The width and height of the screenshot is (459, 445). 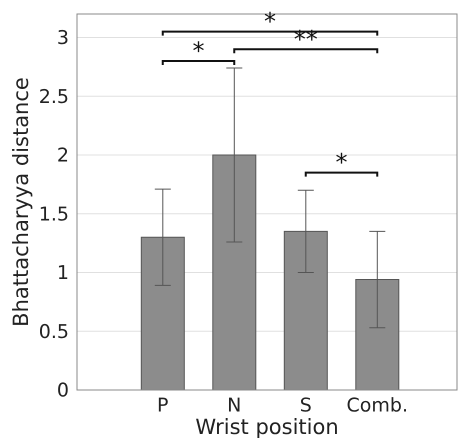 I want to click on y-axis-title: Bhattacharyya distance, so click(x=21, y=202).